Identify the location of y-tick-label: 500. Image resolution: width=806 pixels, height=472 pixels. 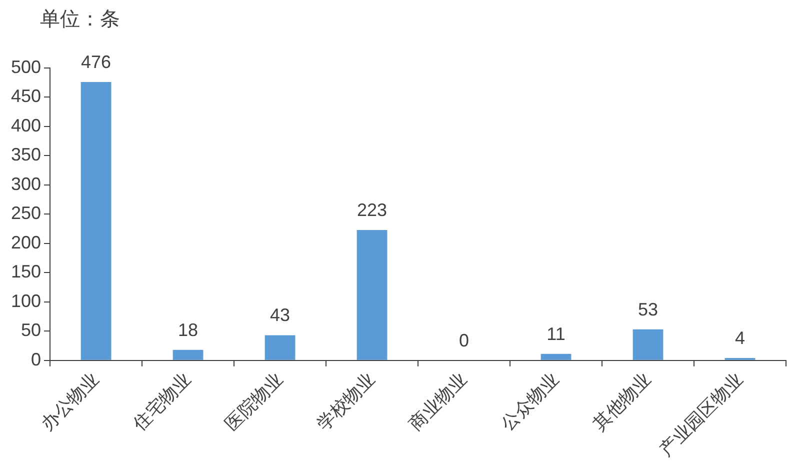
(26, 66).